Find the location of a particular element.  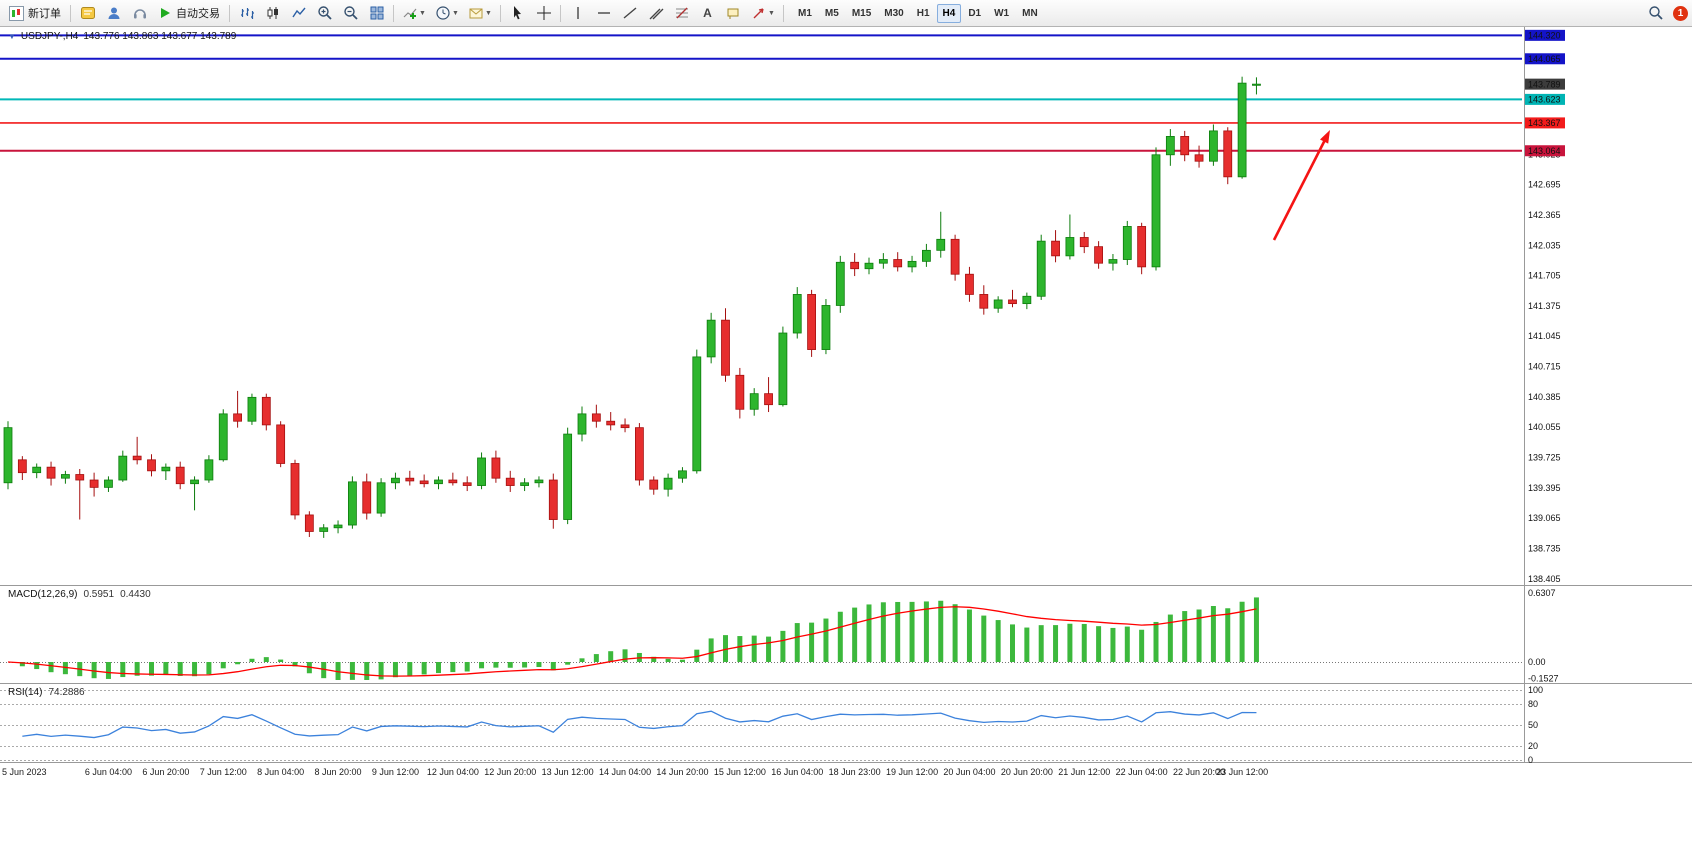

svg-text: 142.695 is located at coordinates (1544, 185).